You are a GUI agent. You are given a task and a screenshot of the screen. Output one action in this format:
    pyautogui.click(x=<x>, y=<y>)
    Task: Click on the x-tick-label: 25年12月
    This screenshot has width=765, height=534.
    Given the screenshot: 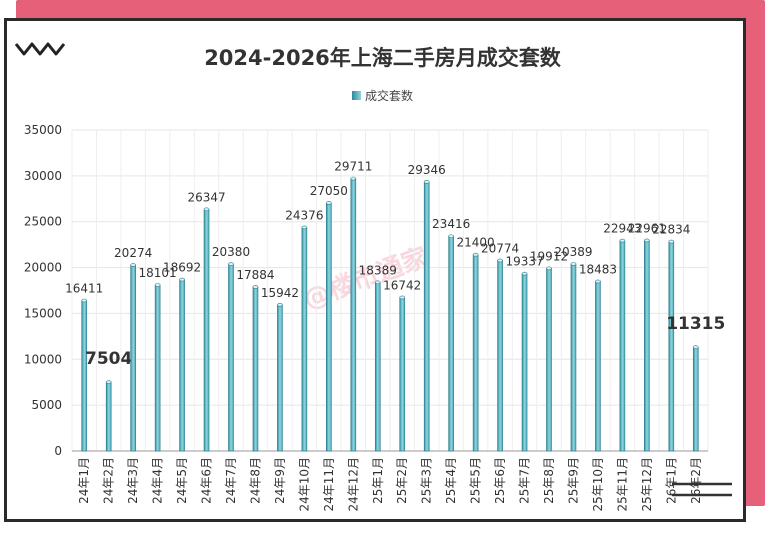 What is the action you would take?
    pyautogui.click(x=647, y=484)
    